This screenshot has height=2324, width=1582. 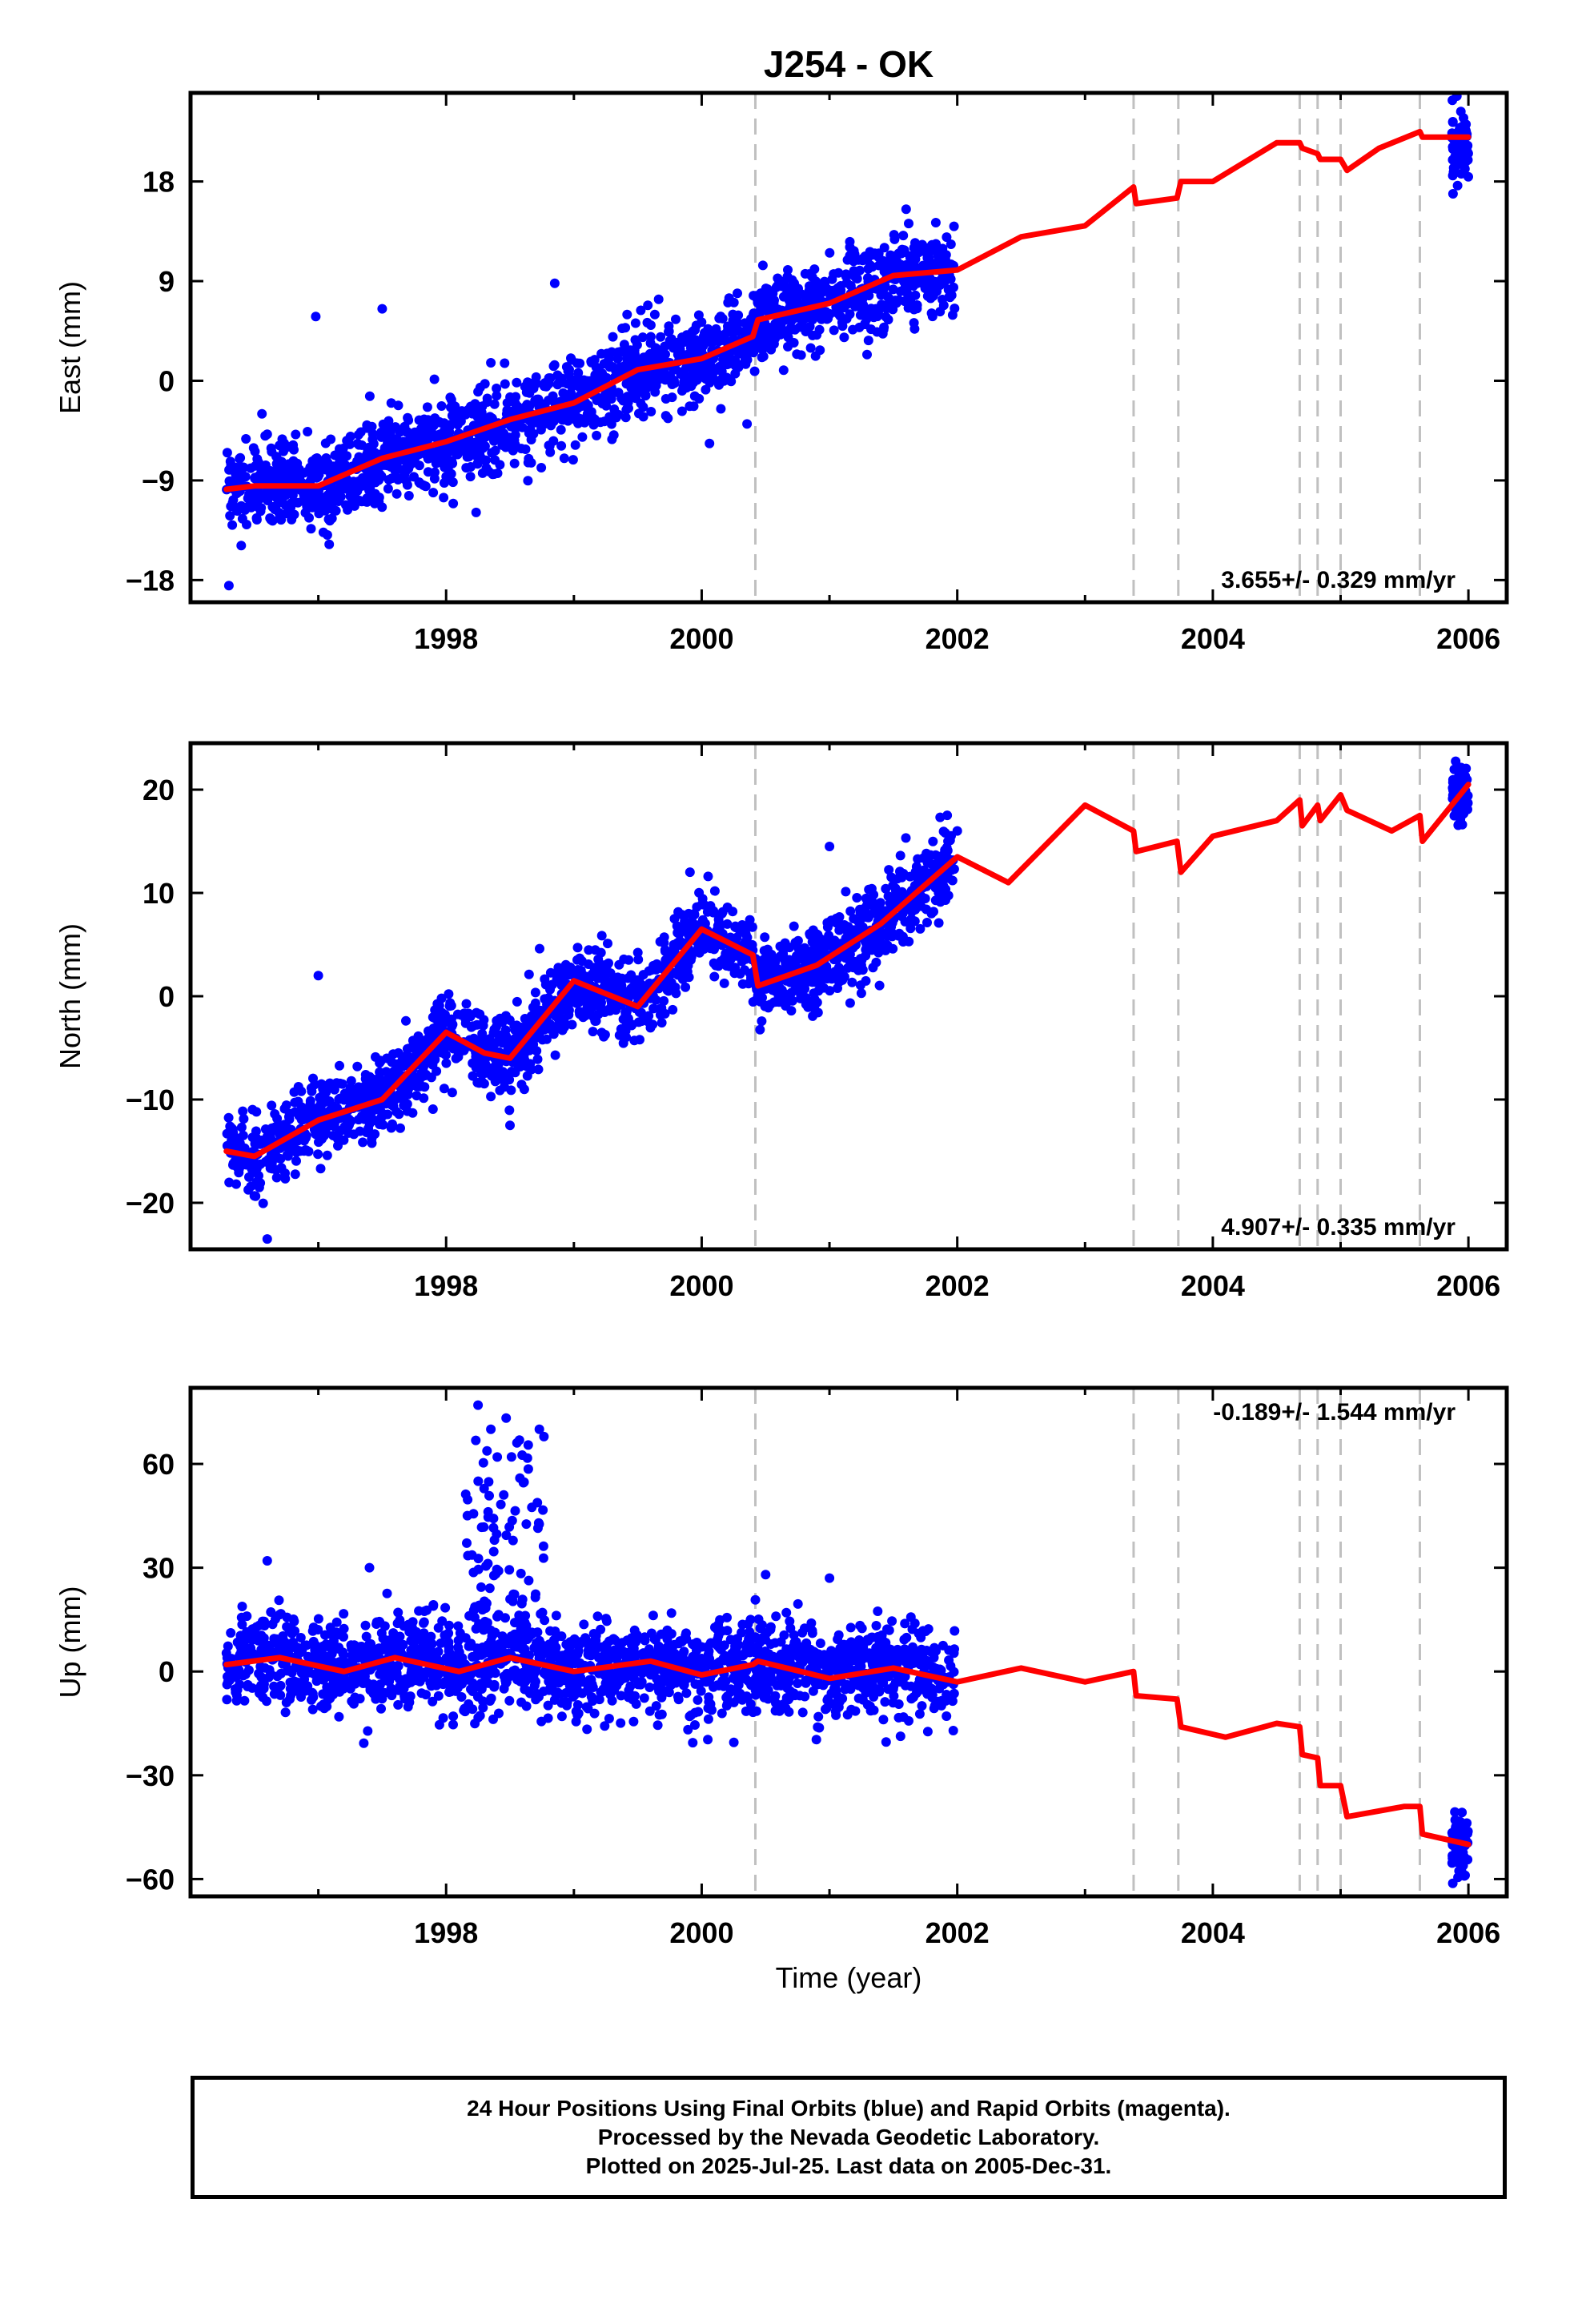 What do you see at coordinates (1213, 1285) in the screenshot?
I see `x-tick-label: 2004` at bounding box center [1213, 1285].